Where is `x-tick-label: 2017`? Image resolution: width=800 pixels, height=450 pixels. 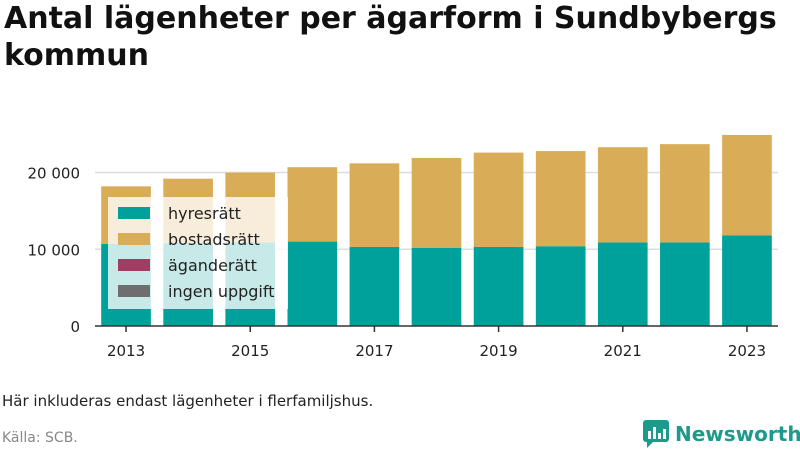
x-tick-label: 2017 is located at coordinates (374, 351).